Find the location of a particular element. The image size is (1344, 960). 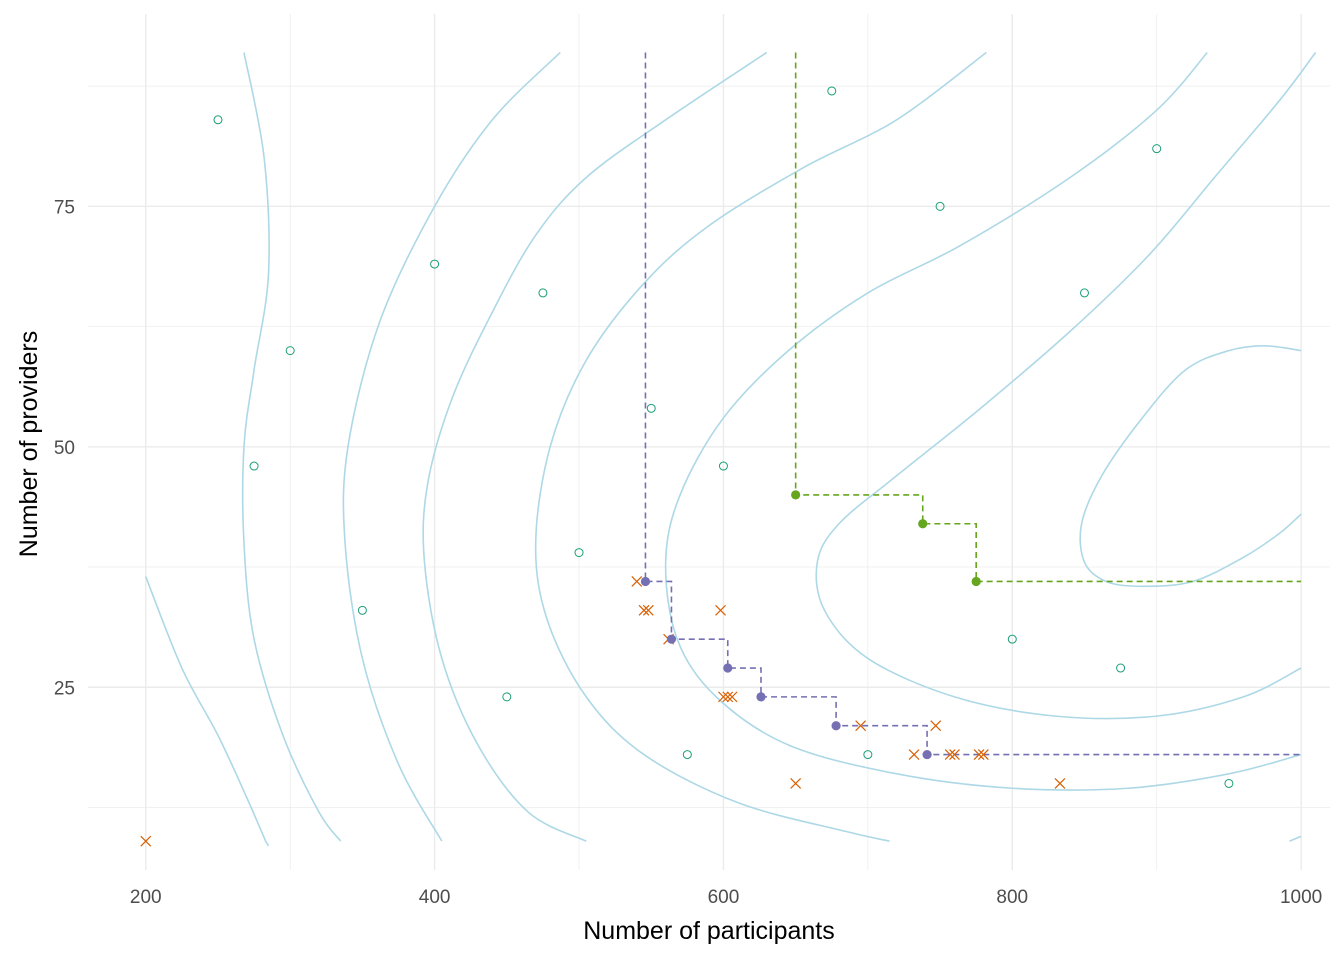

x-axis-tick-labels: 200 400 600 800 1000 is located at coordinates (726, 897).